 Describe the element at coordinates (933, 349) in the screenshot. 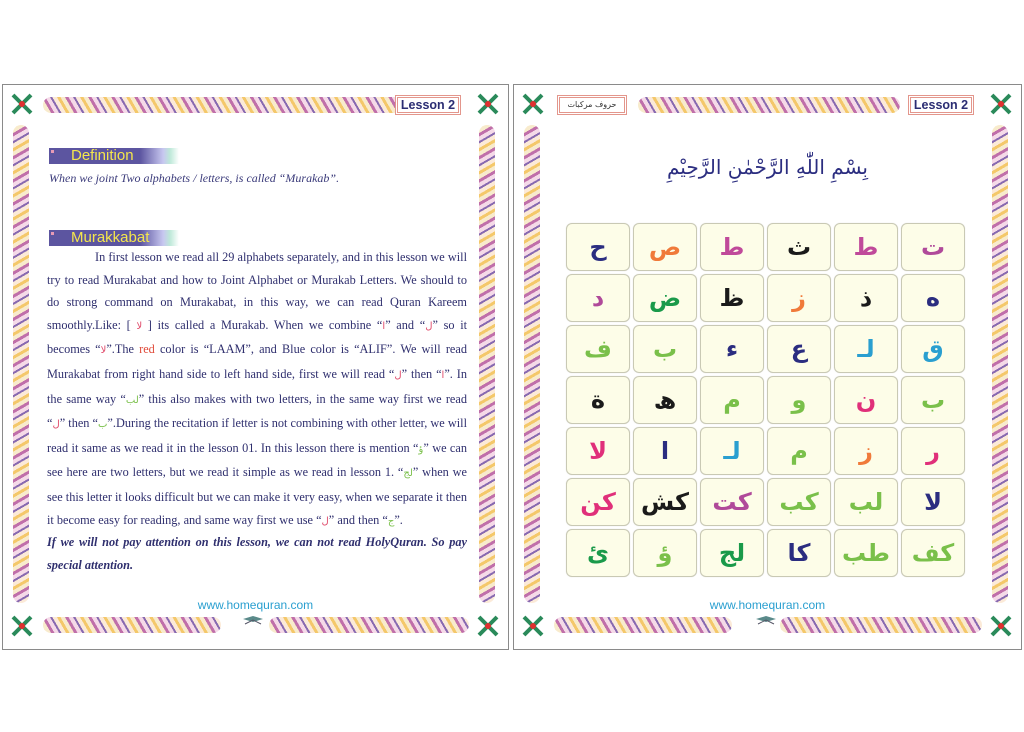

I see `letter-cell: ق` at that location.